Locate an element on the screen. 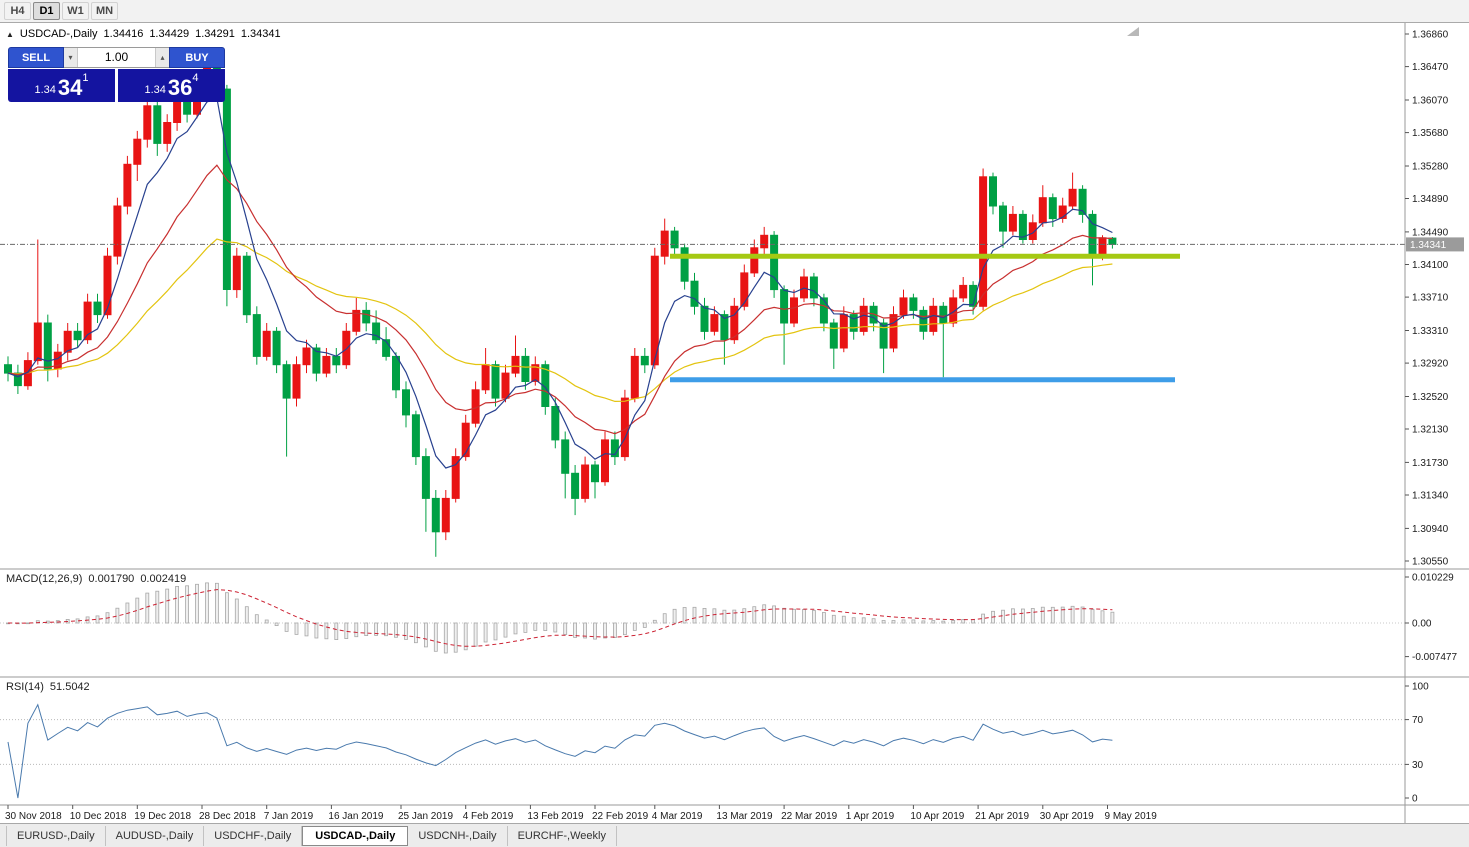  chart-shift-icon is located at coordinates (1133, 31).